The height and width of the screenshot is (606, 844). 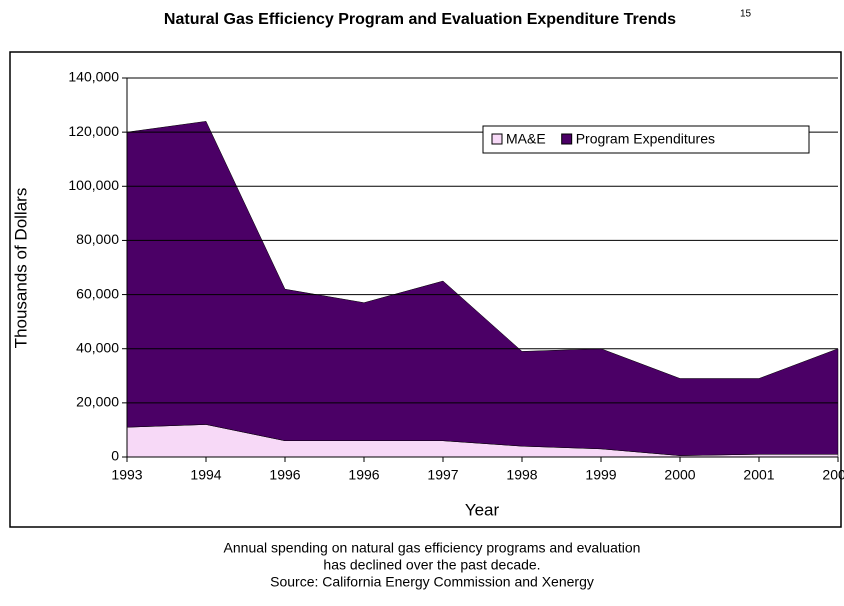 What do you see at coordinates (93, 77) in the screenshot?
I see `y-tick-label: 140,000` at bounding box center [93, 77].